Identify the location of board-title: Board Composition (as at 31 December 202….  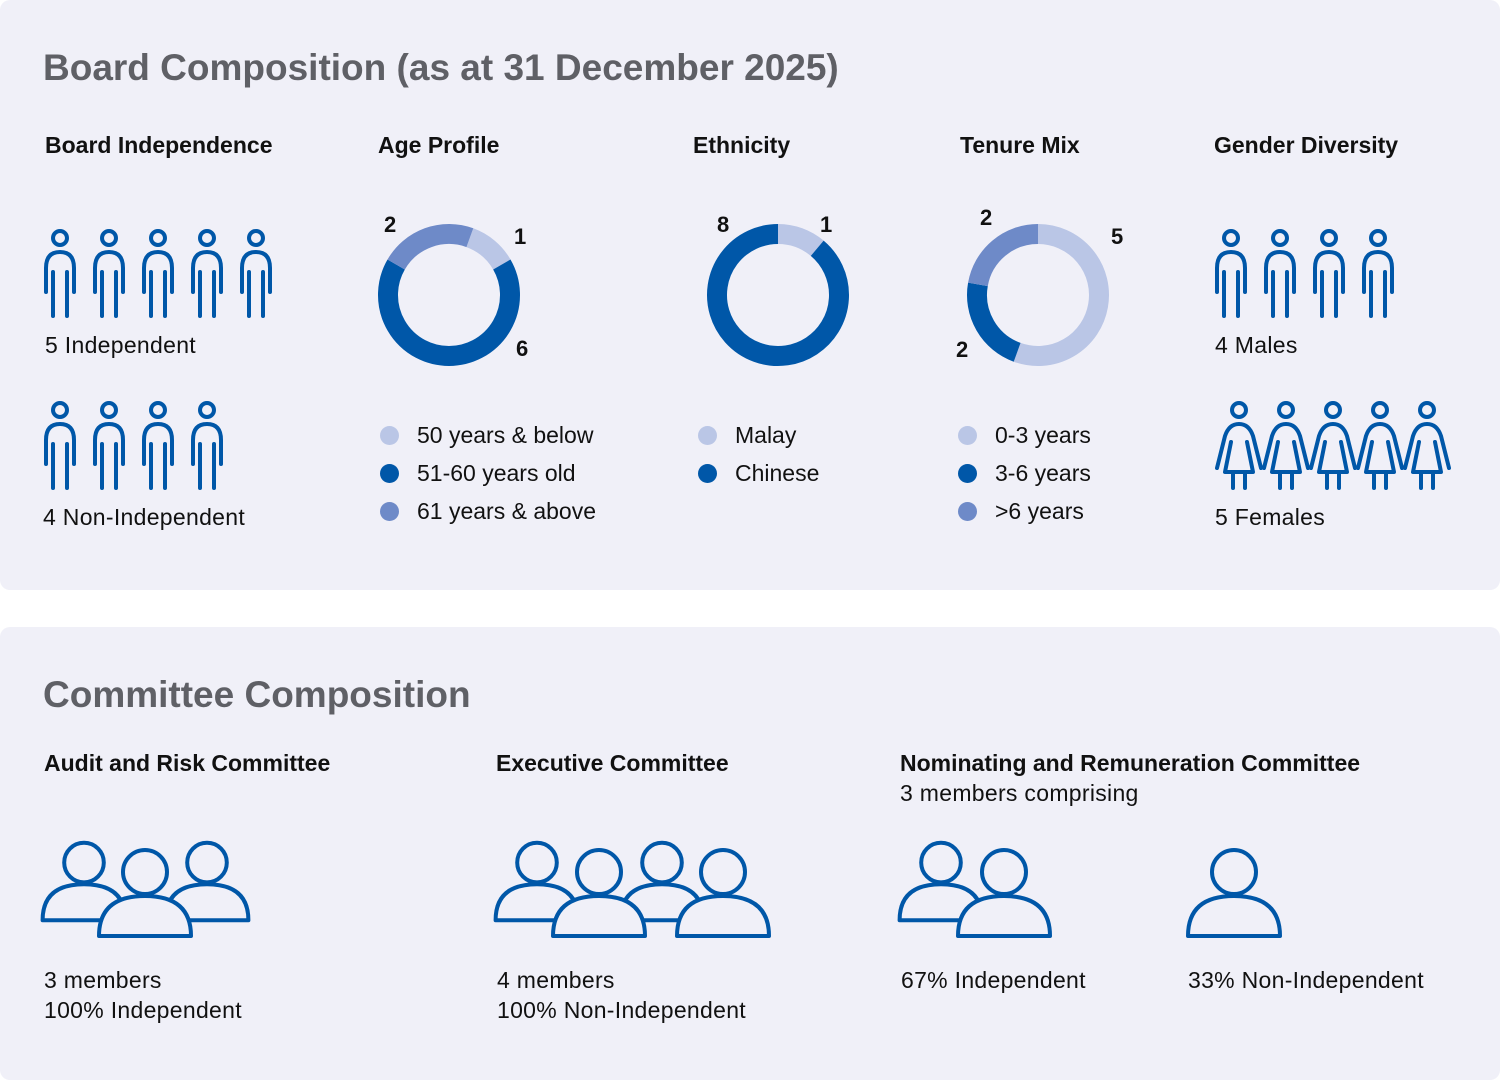
(441, 67).